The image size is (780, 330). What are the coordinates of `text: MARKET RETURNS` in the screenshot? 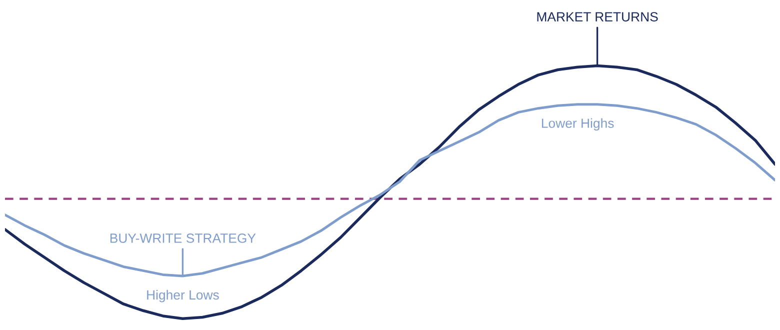 It's located at (597, 17).